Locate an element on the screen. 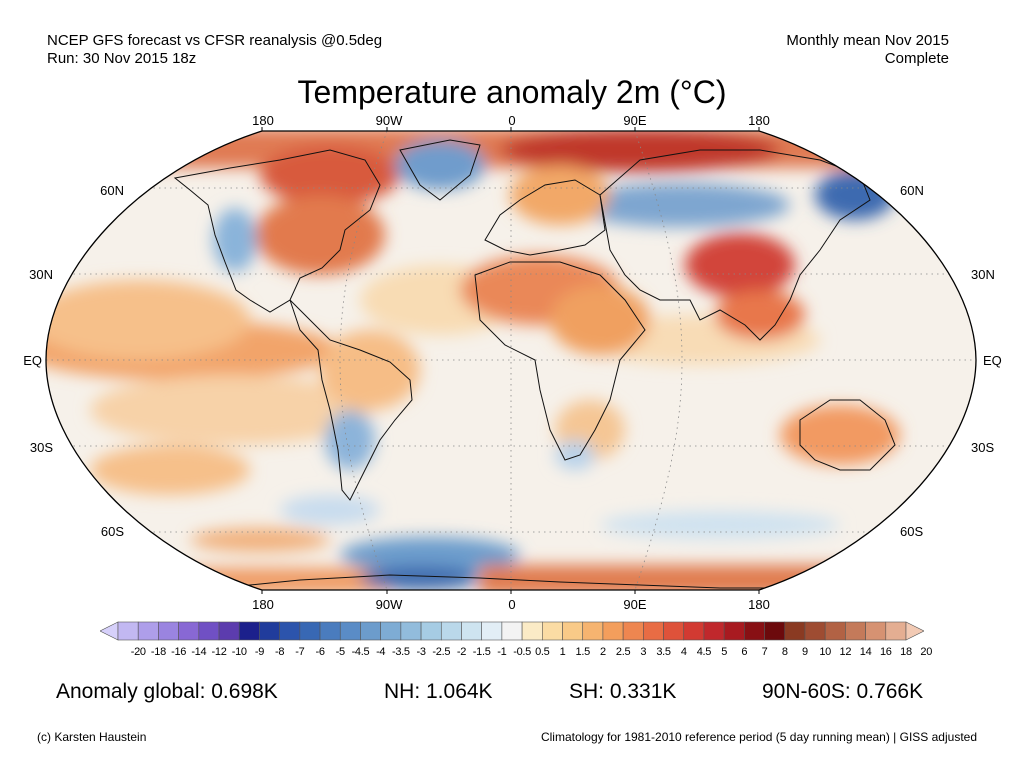 Image resolution: width=1024 pixels, height=768 pixels. colorbar-tick-label: -1 is located at coordinates (502, 652).